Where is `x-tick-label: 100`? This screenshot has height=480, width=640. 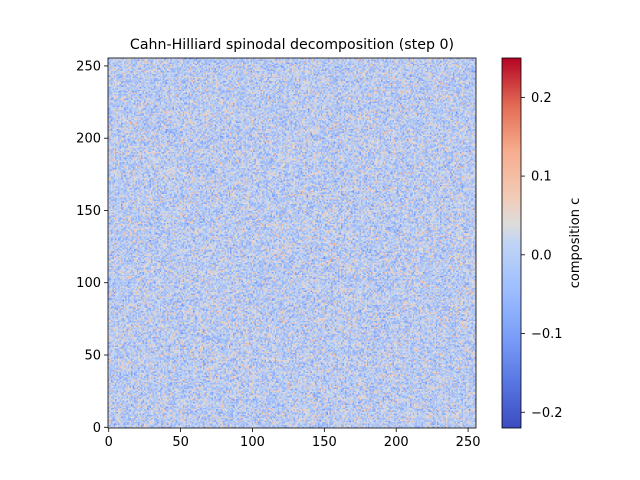 x-tick-label: 100 is located at coordinates (252, 442).